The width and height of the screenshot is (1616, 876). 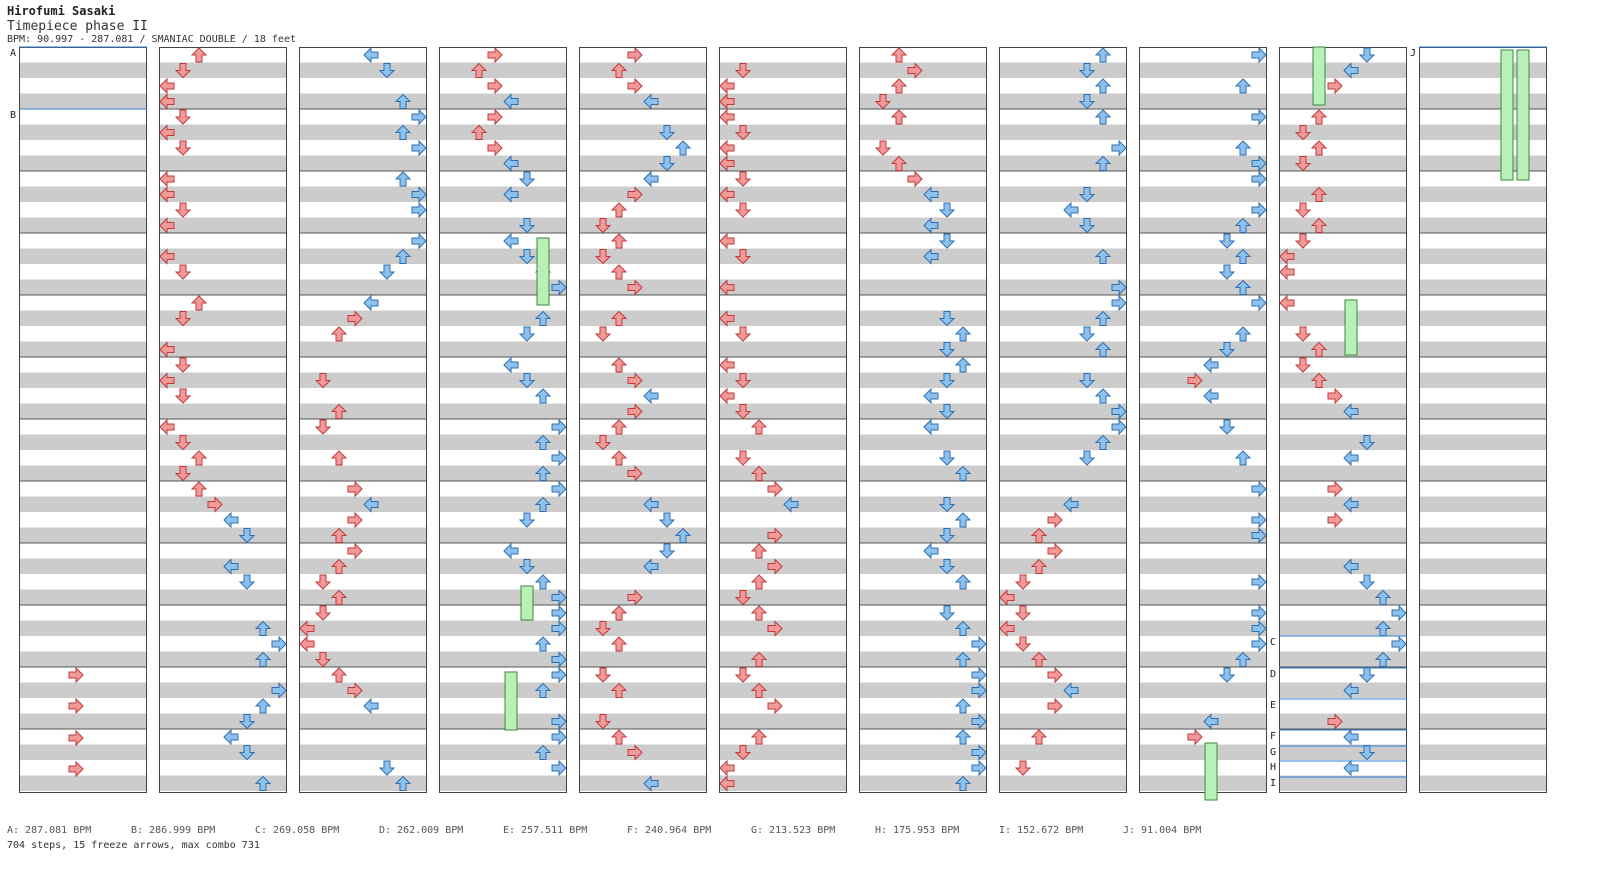 What do you see at coordinates (917, 830) in the screenshot?
I see `bpm-change-h: H: 175.953 BPM` at bounding box center [917, 830].